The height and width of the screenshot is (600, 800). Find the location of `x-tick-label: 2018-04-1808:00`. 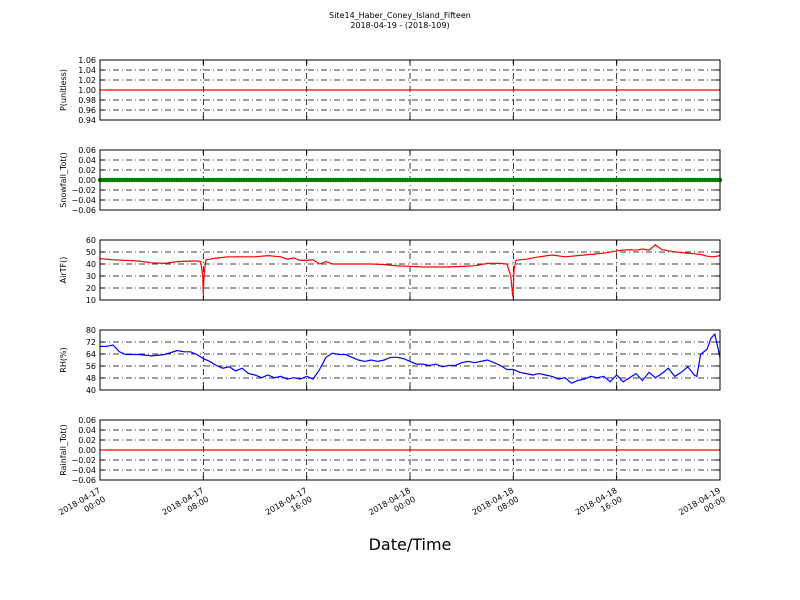

x-tick-label: 2018-04-1808:00 is located at coordinates (496, 506).